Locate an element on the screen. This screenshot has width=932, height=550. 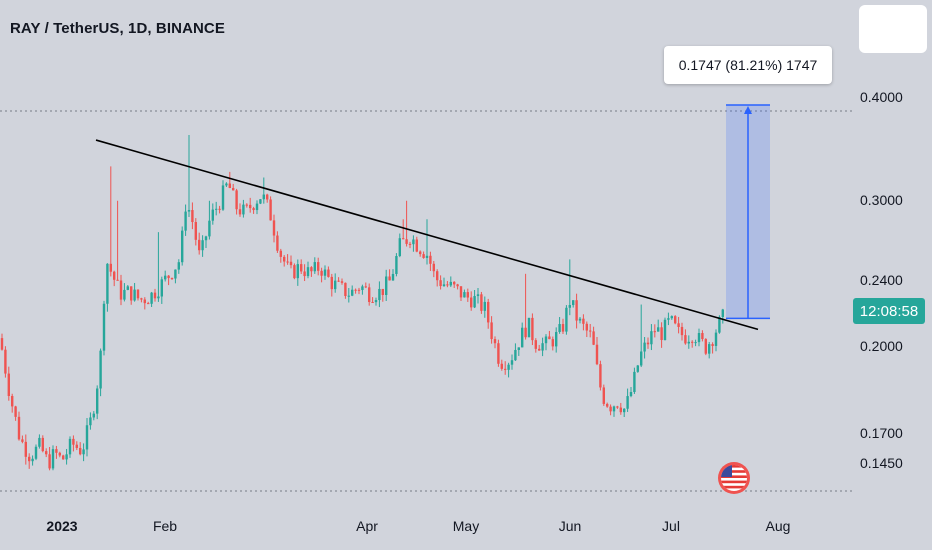
x-tick-label: Feb is located at coordinates (165, 526).